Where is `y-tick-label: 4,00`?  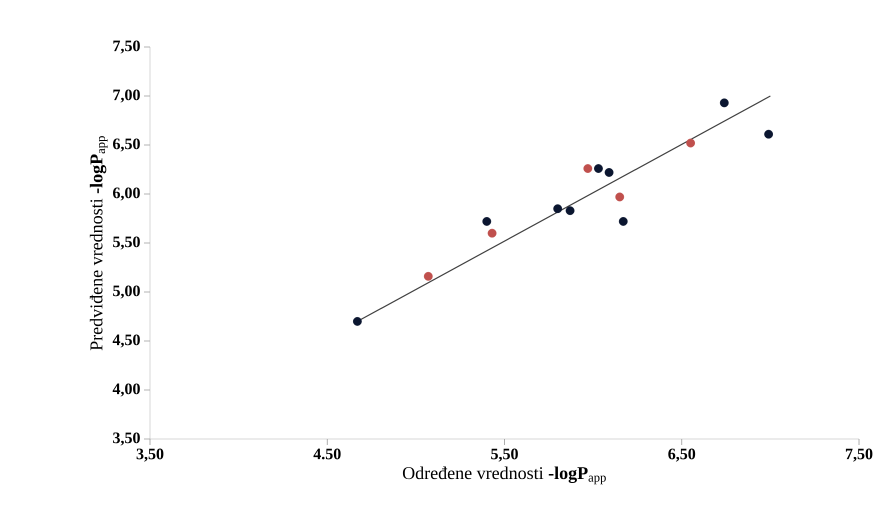 y-tick-label: 4,00 is located at coordinates (126, 390).